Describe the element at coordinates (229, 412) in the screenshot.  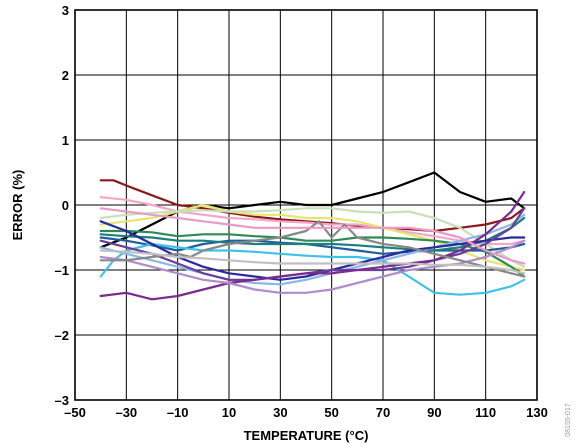
I see `x-tick-label: 10` at that location.